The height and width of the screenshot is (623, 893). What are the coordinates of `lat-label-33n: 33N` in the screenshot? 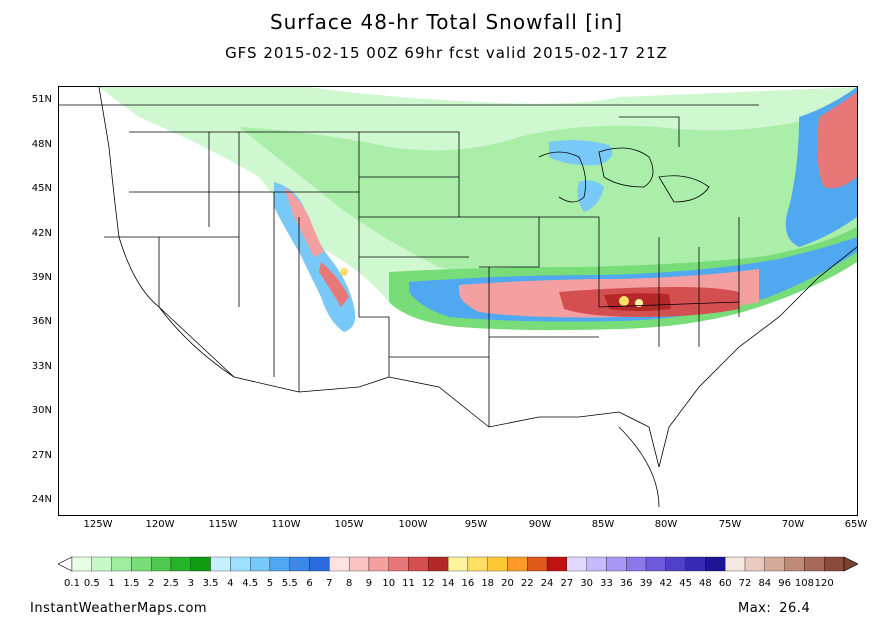 It's located at (41, 366).